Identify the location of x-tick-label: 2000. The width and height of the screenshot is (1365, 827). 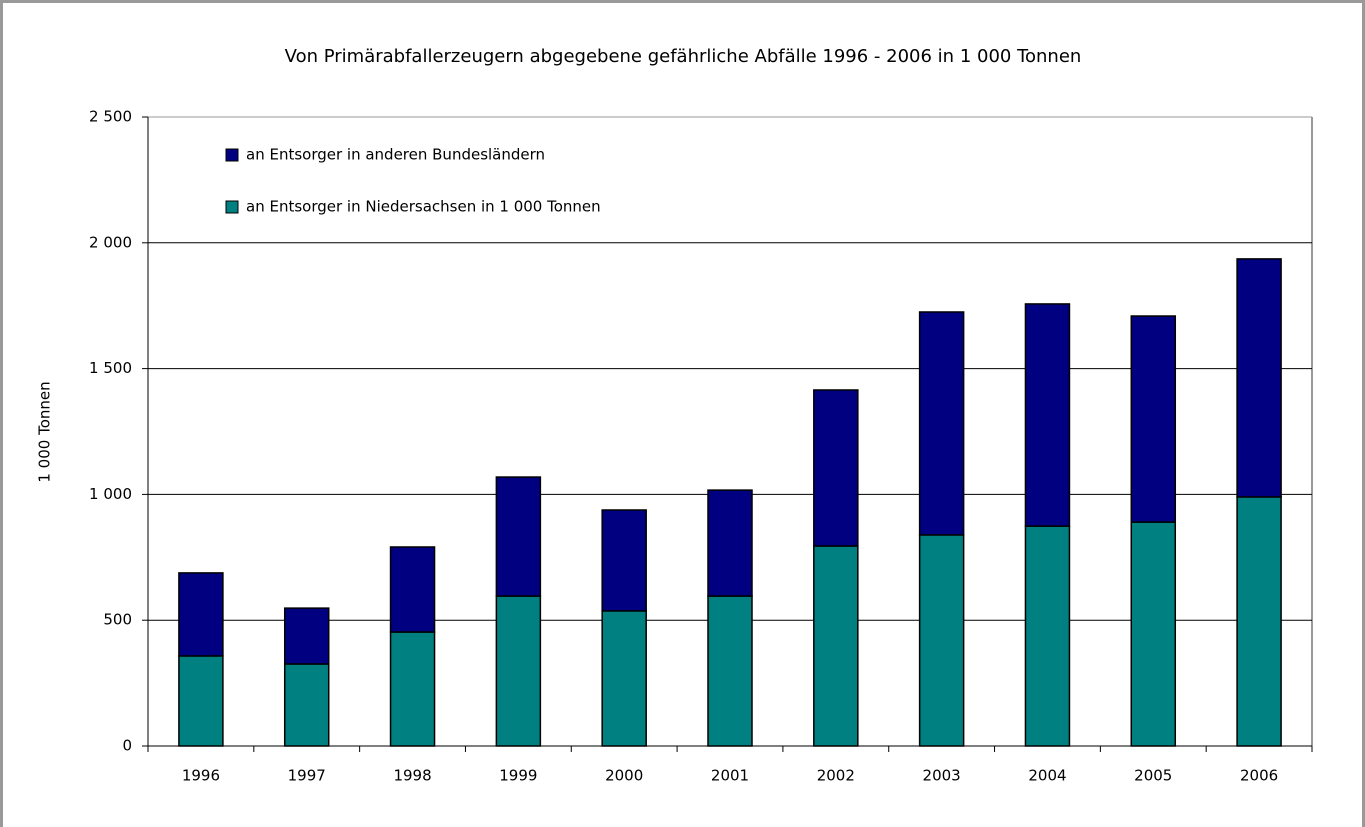
(624, 776).